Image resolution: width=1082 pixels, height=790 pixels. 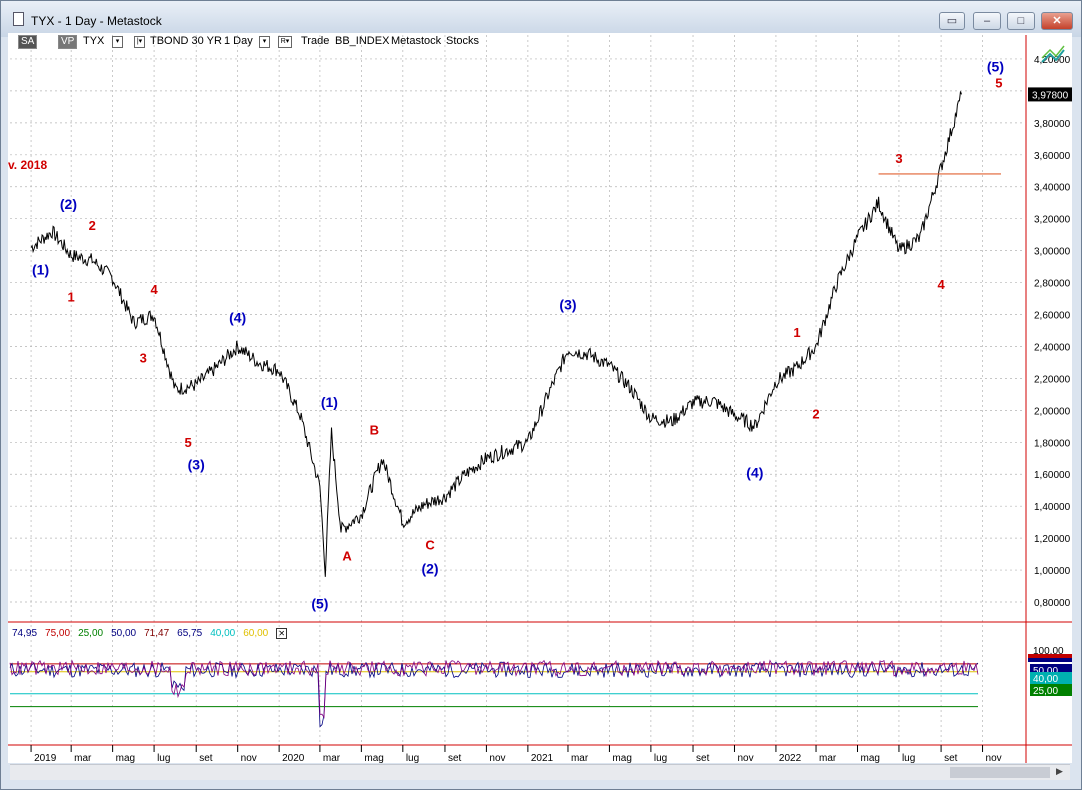 What do you see at coordinates (1052, 60) in the screenshot?
I see `price-tick-label: 4,20000` at bounding box center [1052, 60].